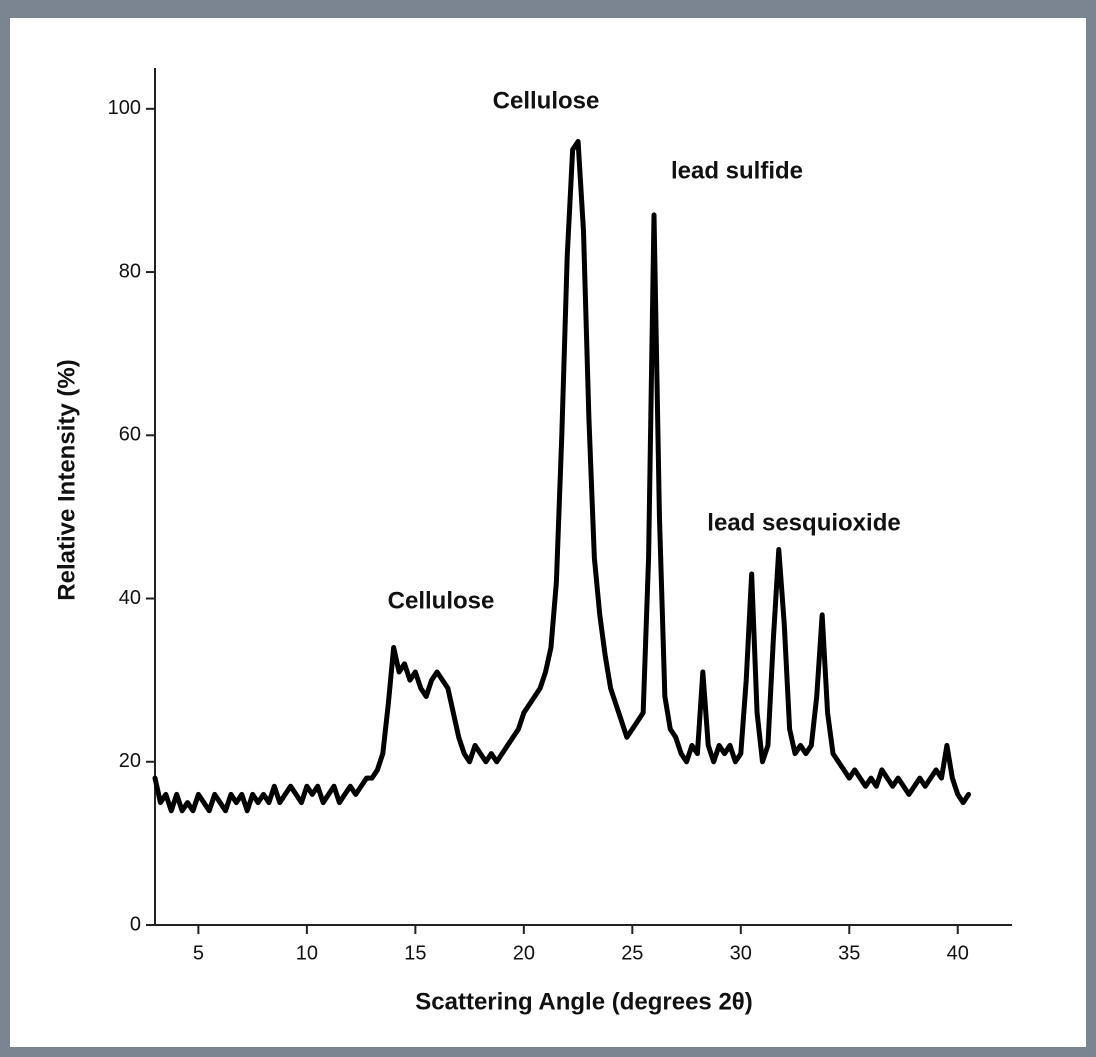  I want to click on y-tick-label: 60, so click(130, 435).